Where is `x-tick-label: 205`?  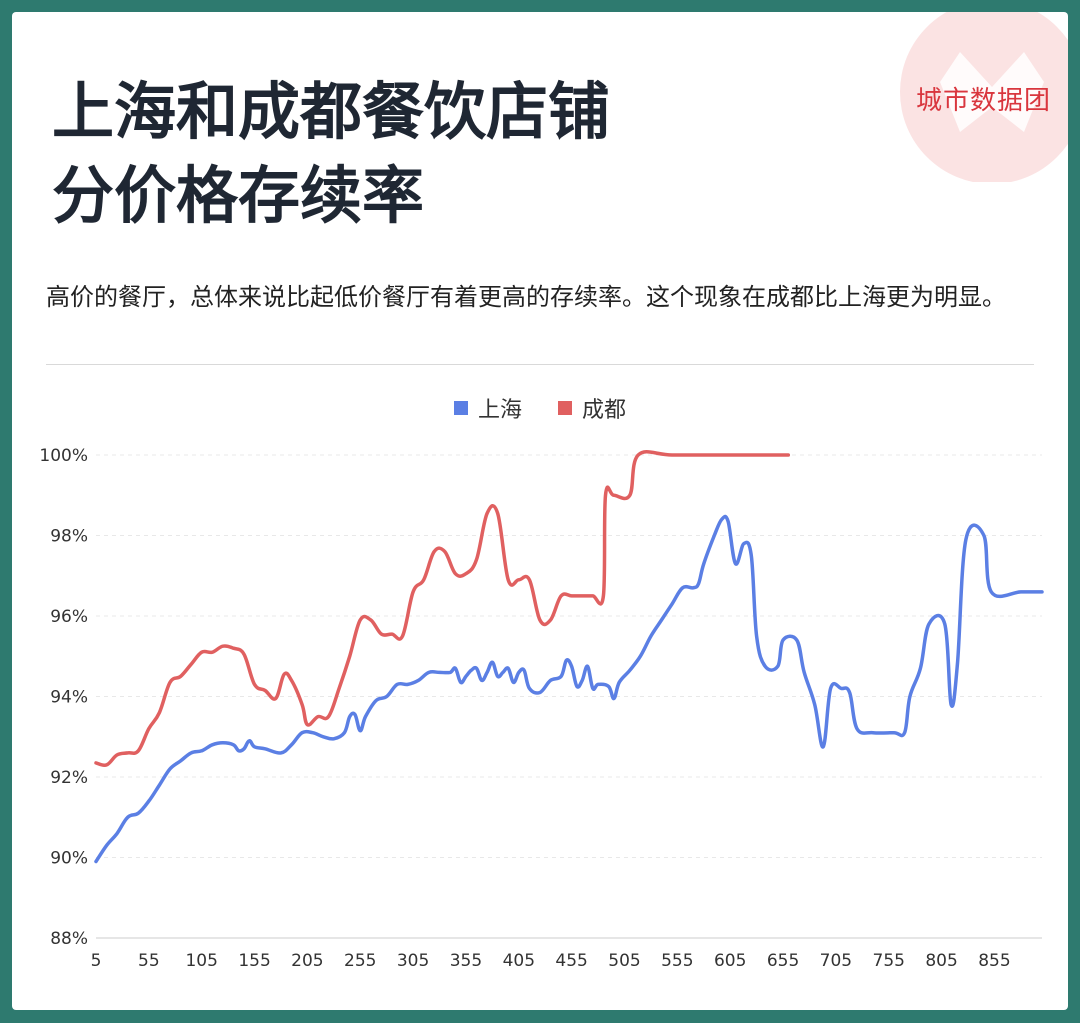 x-tick-label: 205 is located at coordinates (307, 961).